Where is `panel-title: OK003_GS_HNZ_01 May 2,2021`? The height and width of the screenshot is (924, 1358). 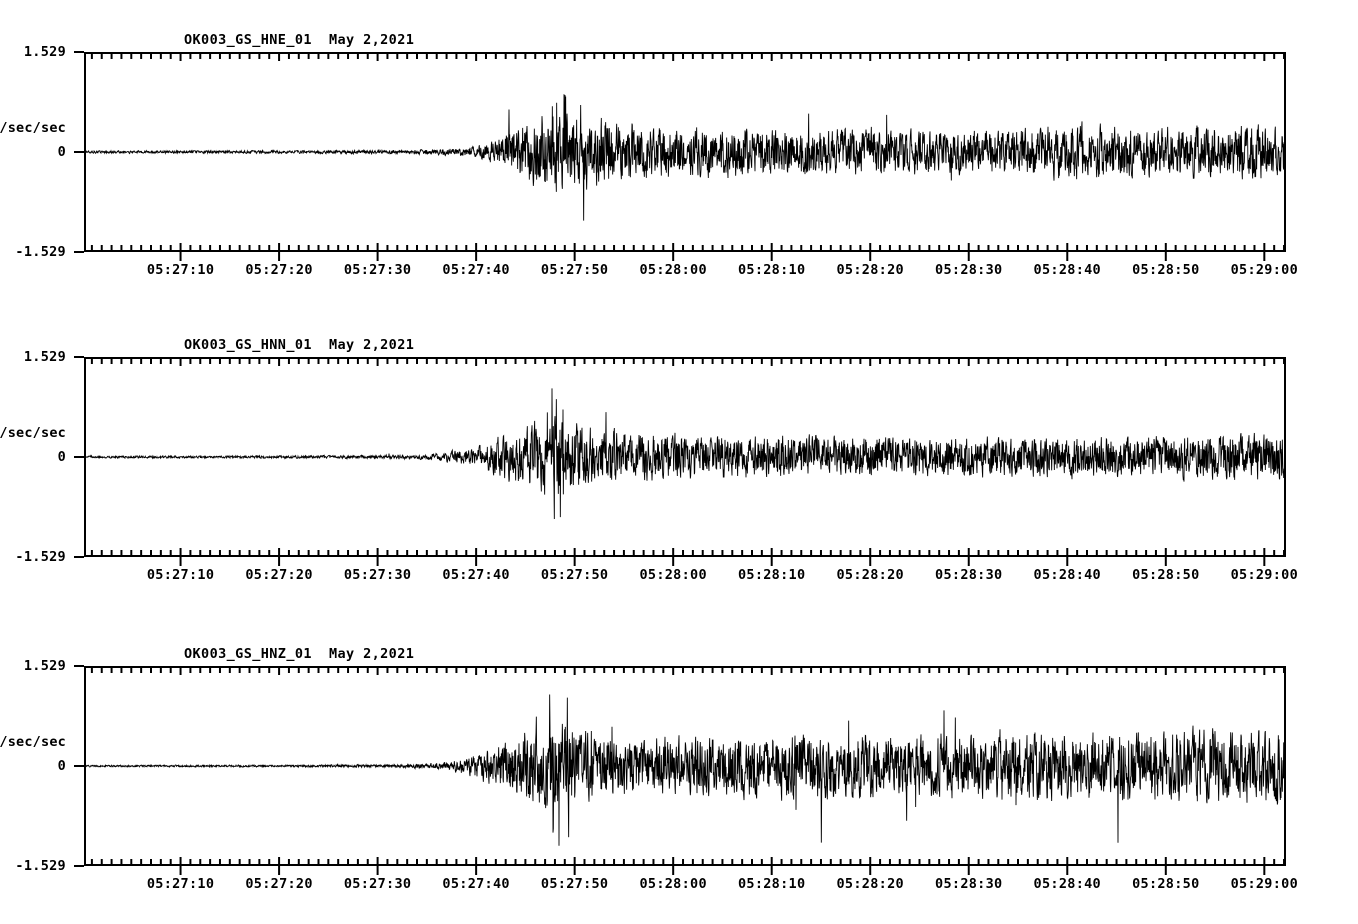 panel-title: OK003_GS_HNZ_01 May 2,2021 is located at coordinates (299, 654).